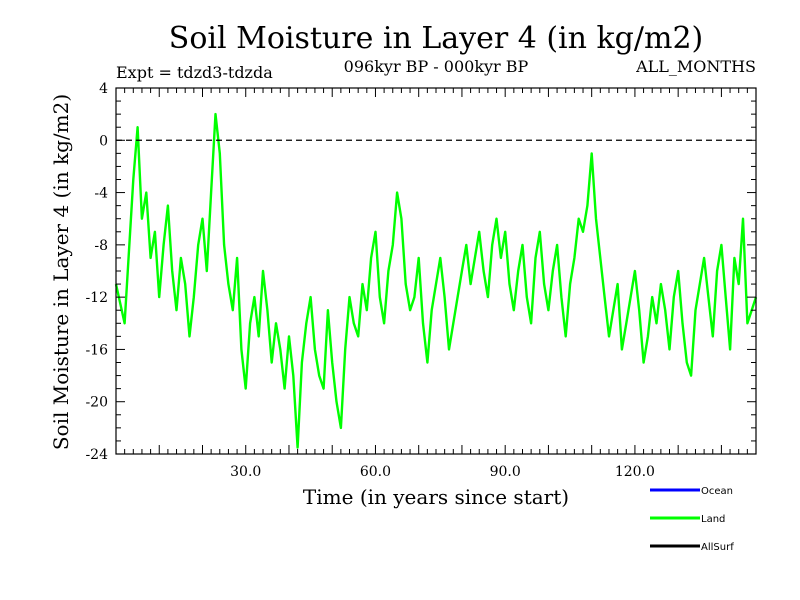 The image size is (800, 600). I want to click on months-label: ALL_MONTHS, so click(695, 66).